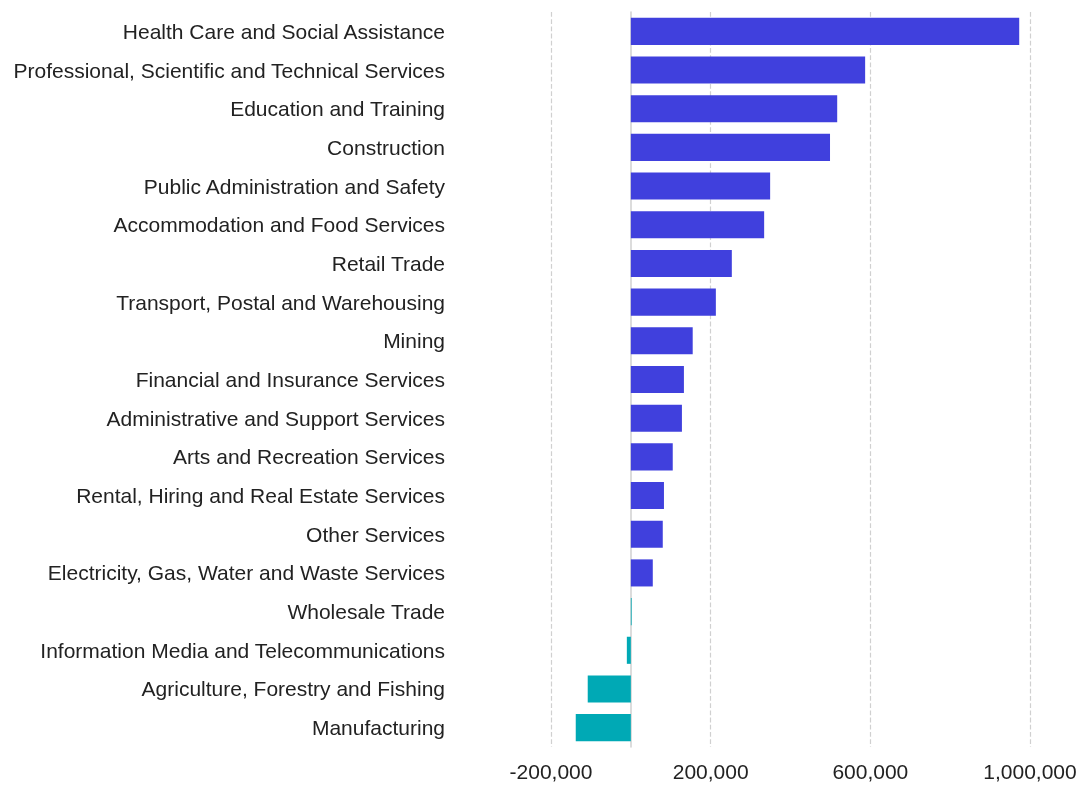  Describe the element at coordinates (294, 186) in the screenshot. I see `y-tick-label: Public Administration and Safety` at that location.